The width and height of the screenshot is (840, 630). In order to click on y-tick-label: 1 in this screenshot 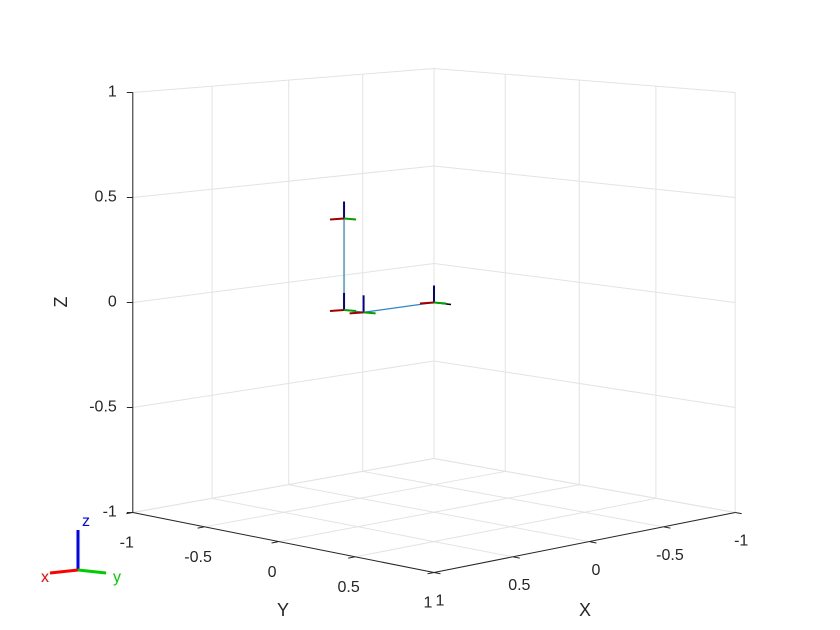, I will do `click(428, 603)`.